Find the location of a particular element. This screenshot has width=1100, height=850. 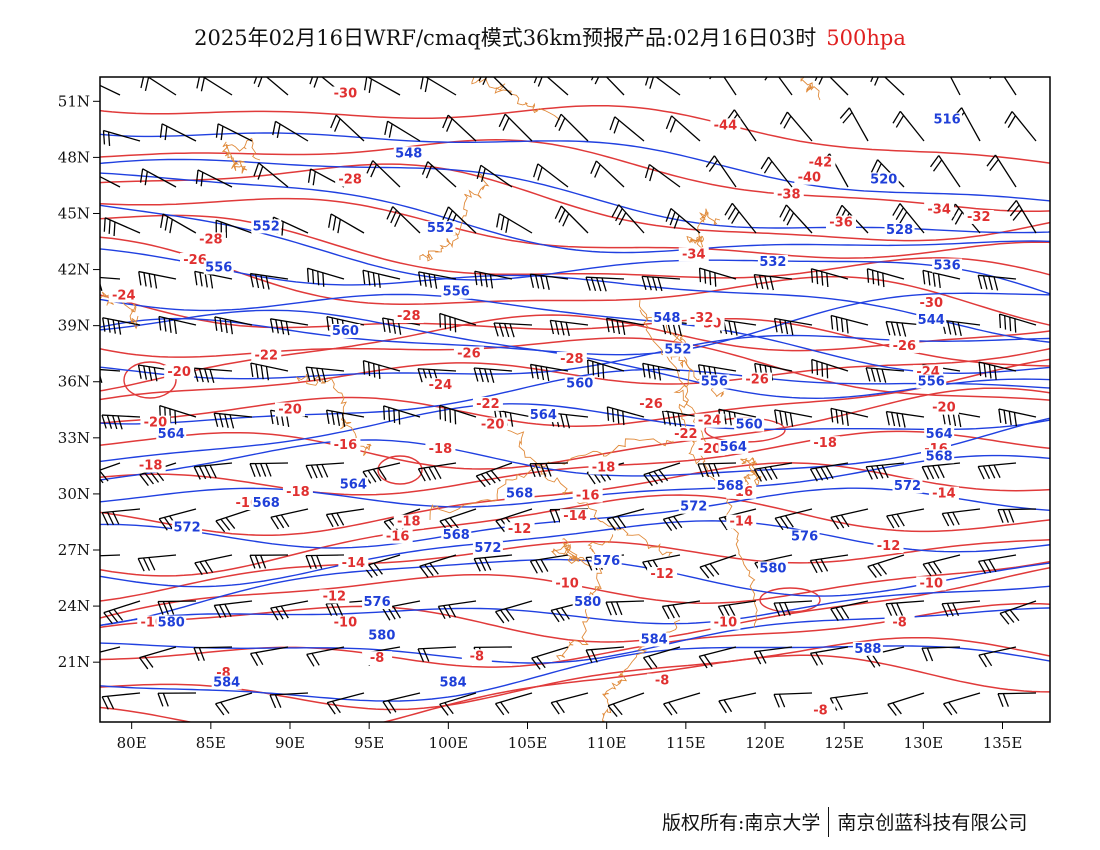

height-label: 564 is located at coordinates (733, 447).